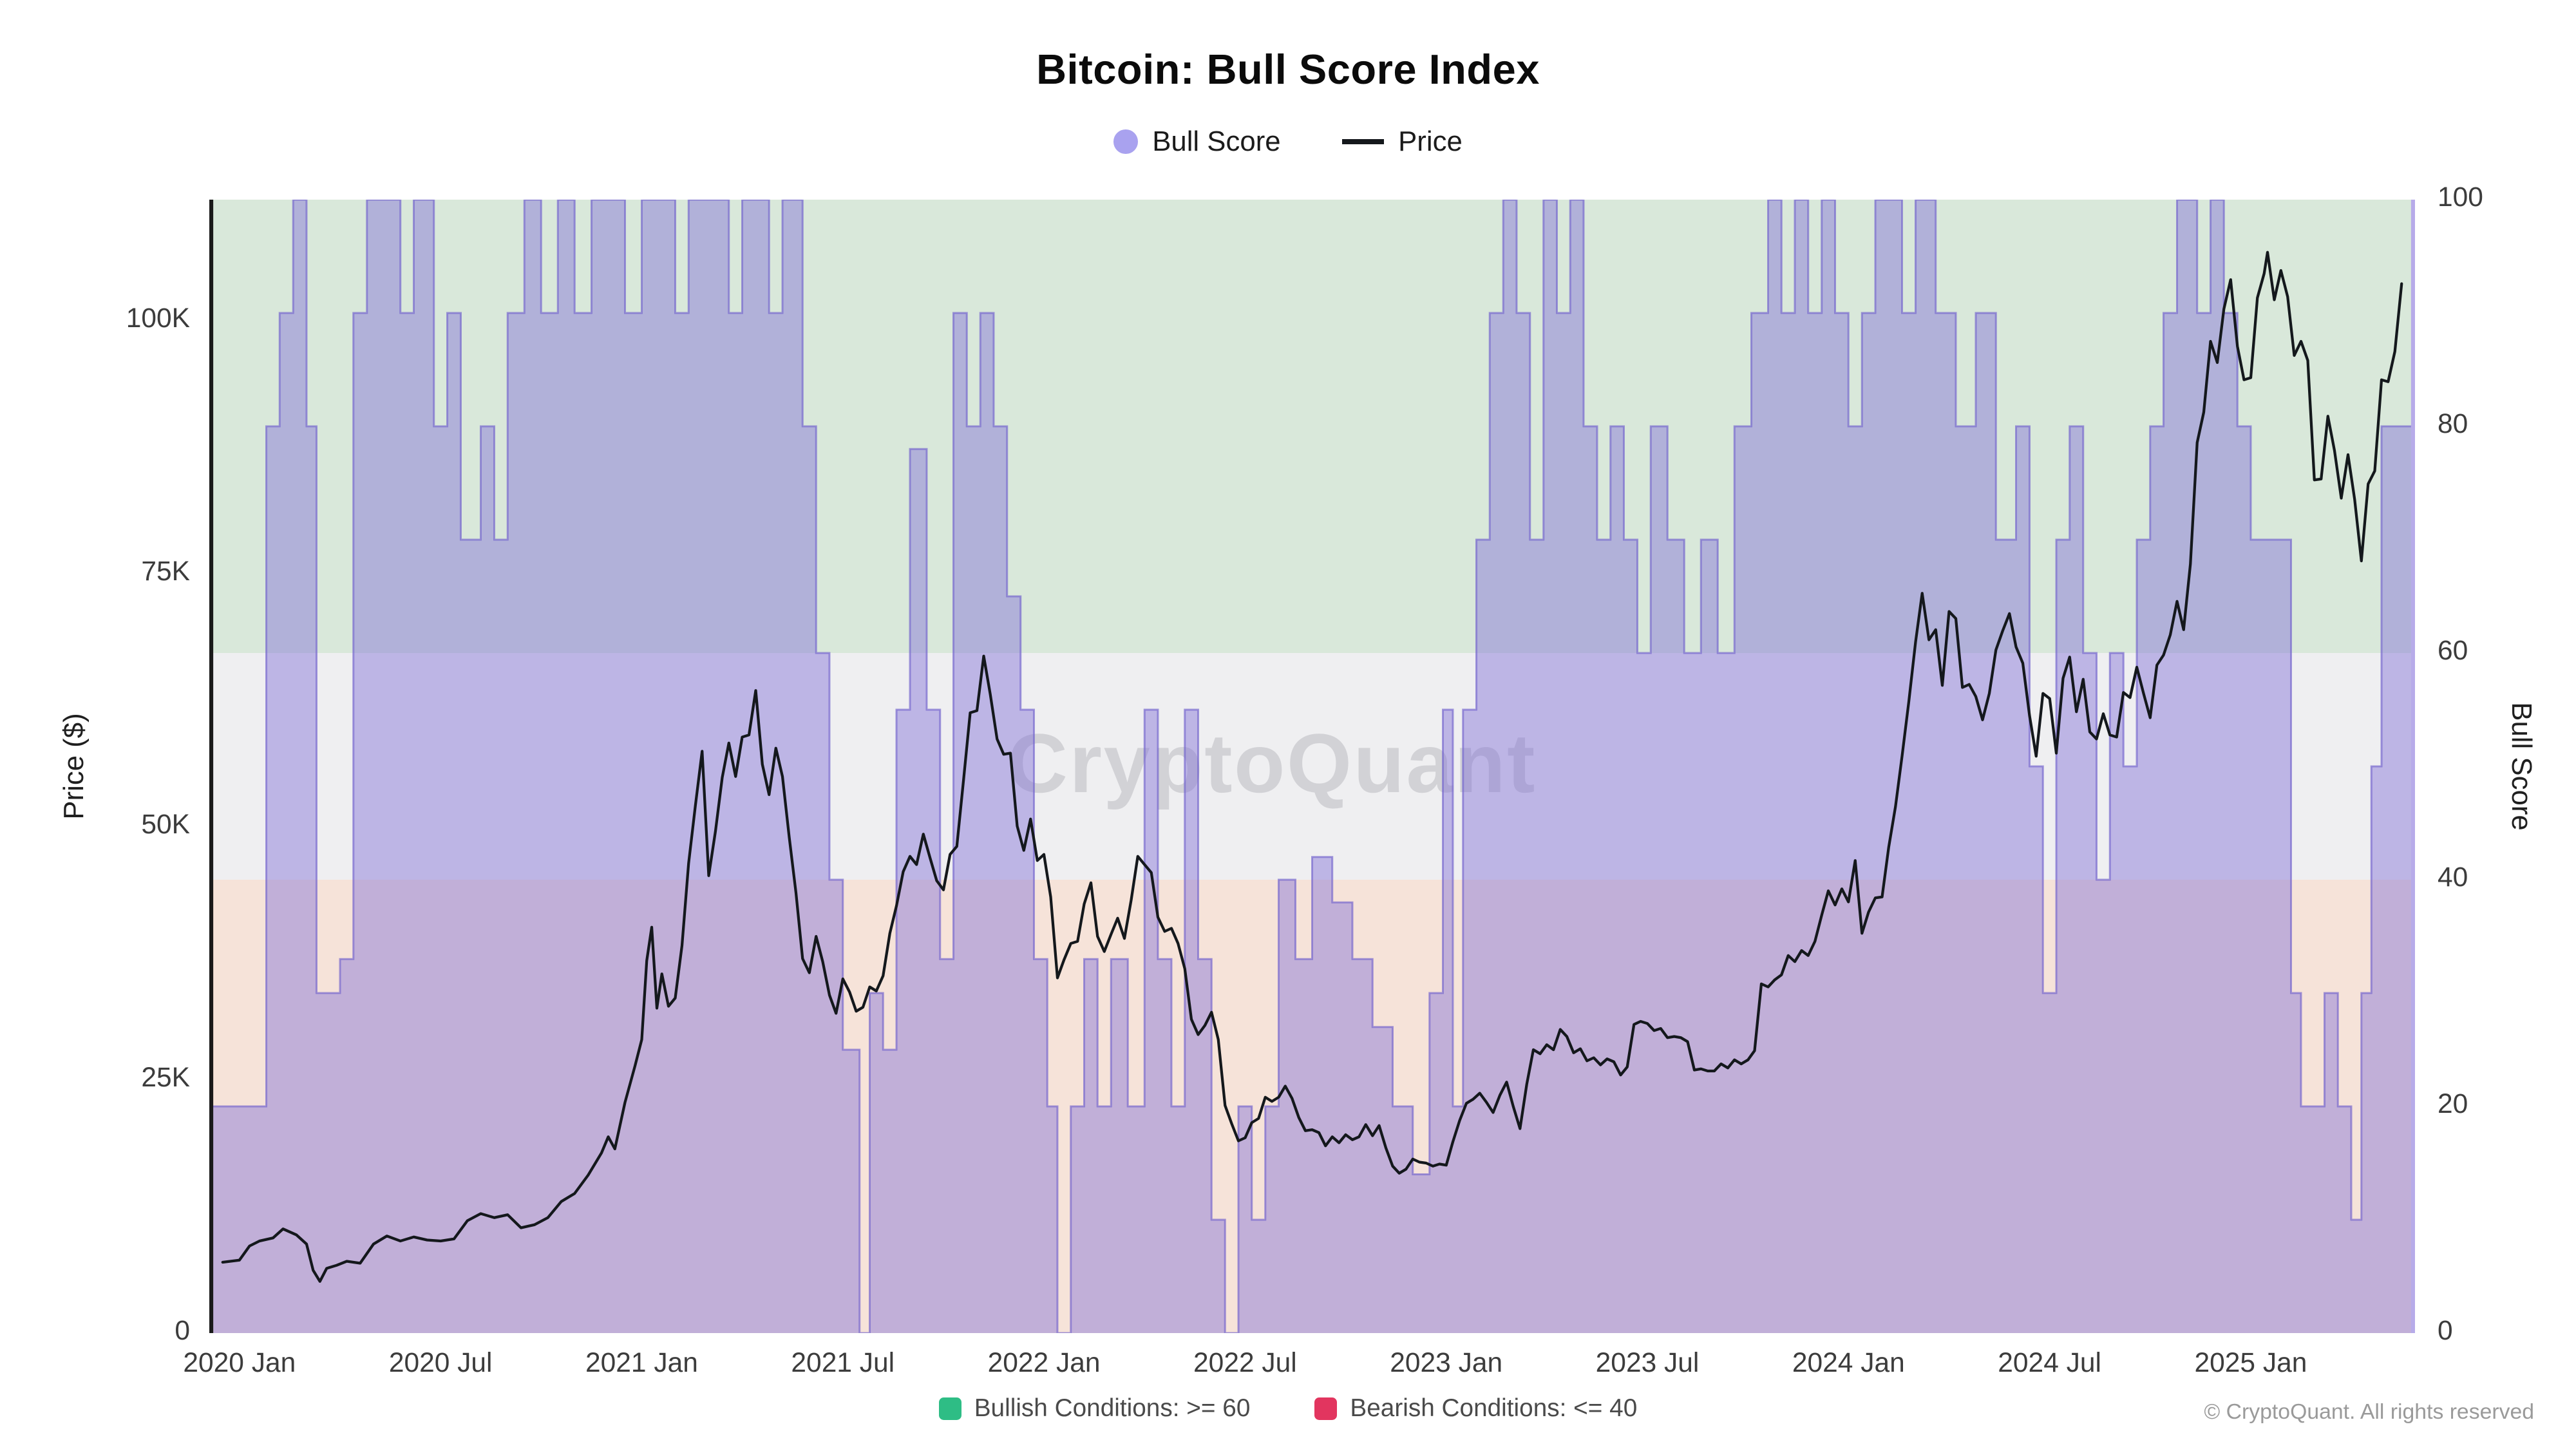 The height and width of the screenshot is (1449, 2576). What do you see at coordinates (1125, 141) in the screenshot?
I see `bull-score-swatch-icon` at bounding box center [1125, 141].